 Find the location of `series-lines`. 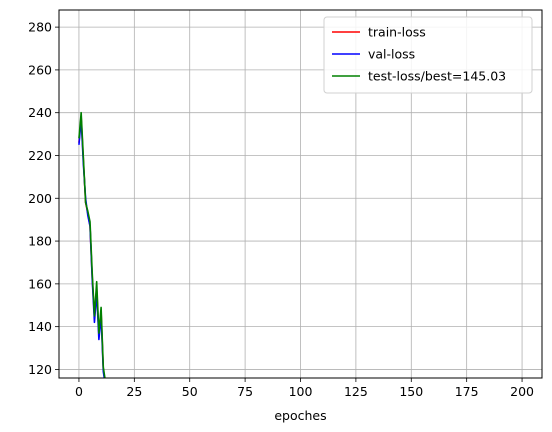

series-lines is located at coordinates (92, 244).